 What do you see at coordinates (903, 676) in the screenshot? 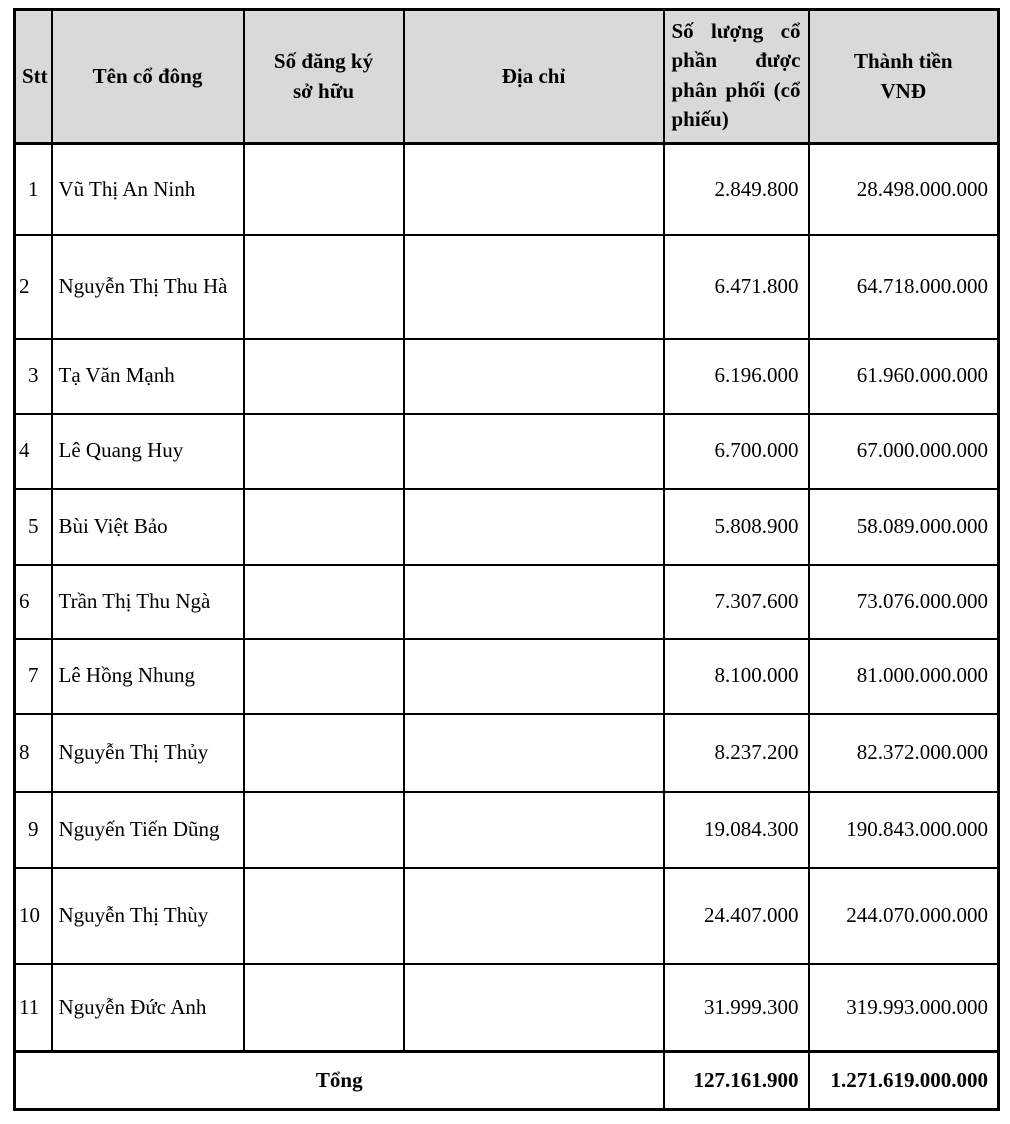
I see `amount-cell: 81.000.000.000` at bounding box center [903, 676].